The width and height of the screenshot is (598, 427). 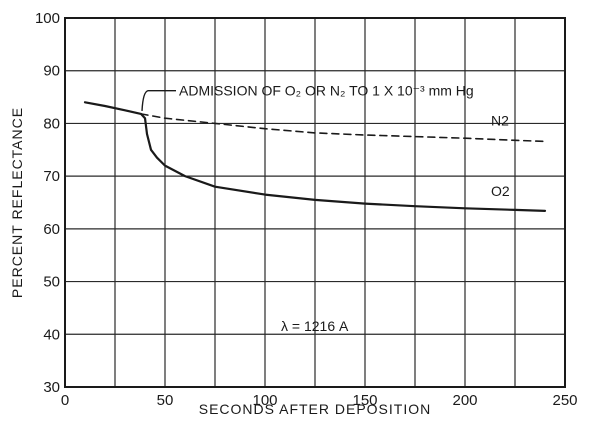 I want to click on y-tick-label: 80, so click(x=51, y=123).